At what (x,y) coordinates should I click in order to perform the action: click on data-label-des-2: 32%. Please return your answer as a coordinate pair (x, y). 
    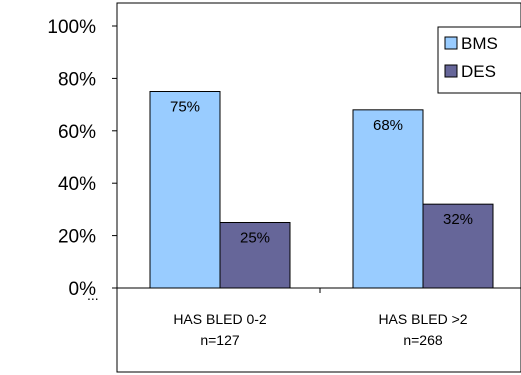
    Looking at the image, I should click on (458, 219).